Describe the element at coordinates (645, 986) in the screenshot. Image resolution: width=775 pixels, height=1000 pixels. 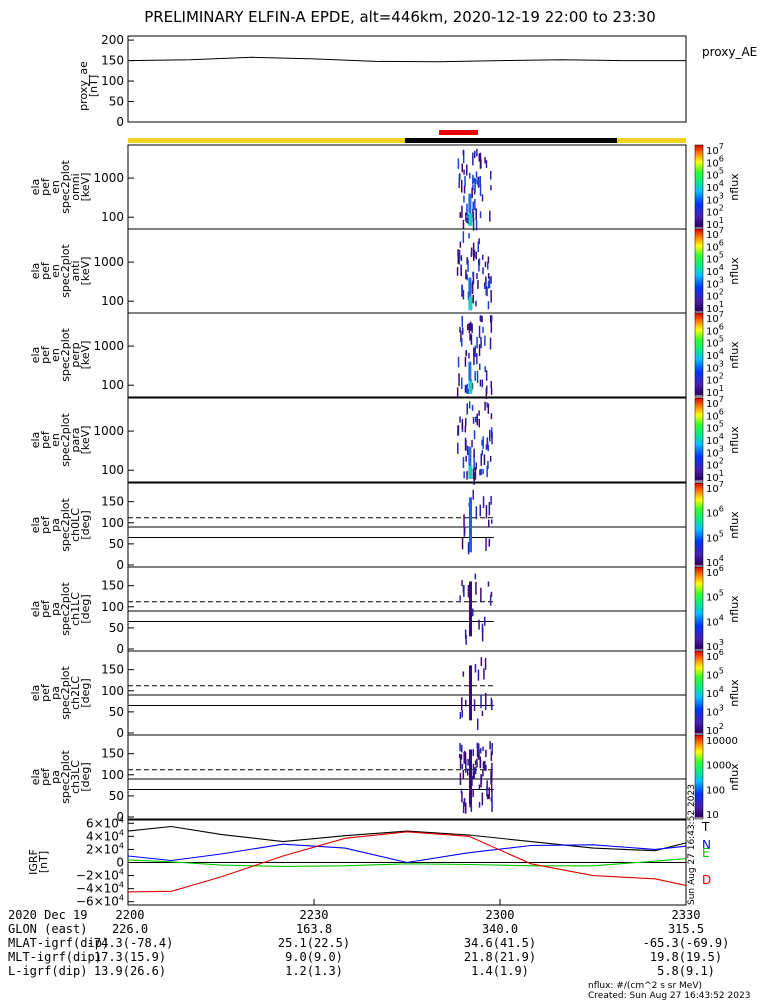
I see `units-note: nflux: #/(cm^2 s sr MeV)` at that location.